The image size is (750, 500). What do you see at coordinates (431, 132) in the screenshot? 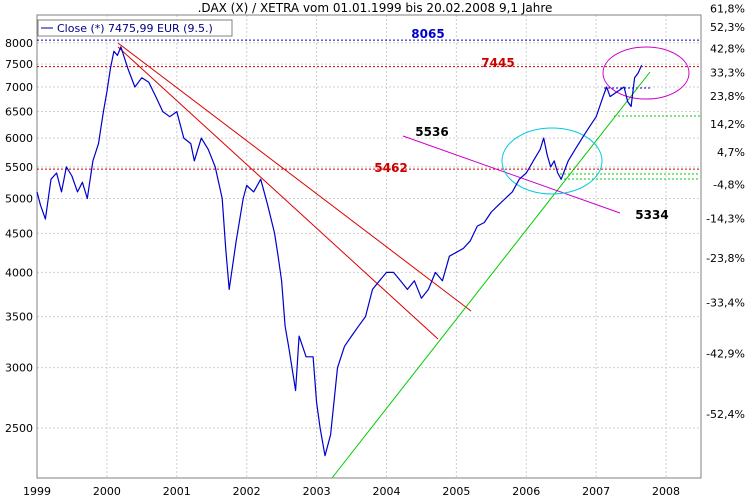
I see `annotation-label-5536: 5536` at bounding box center [431, 132].